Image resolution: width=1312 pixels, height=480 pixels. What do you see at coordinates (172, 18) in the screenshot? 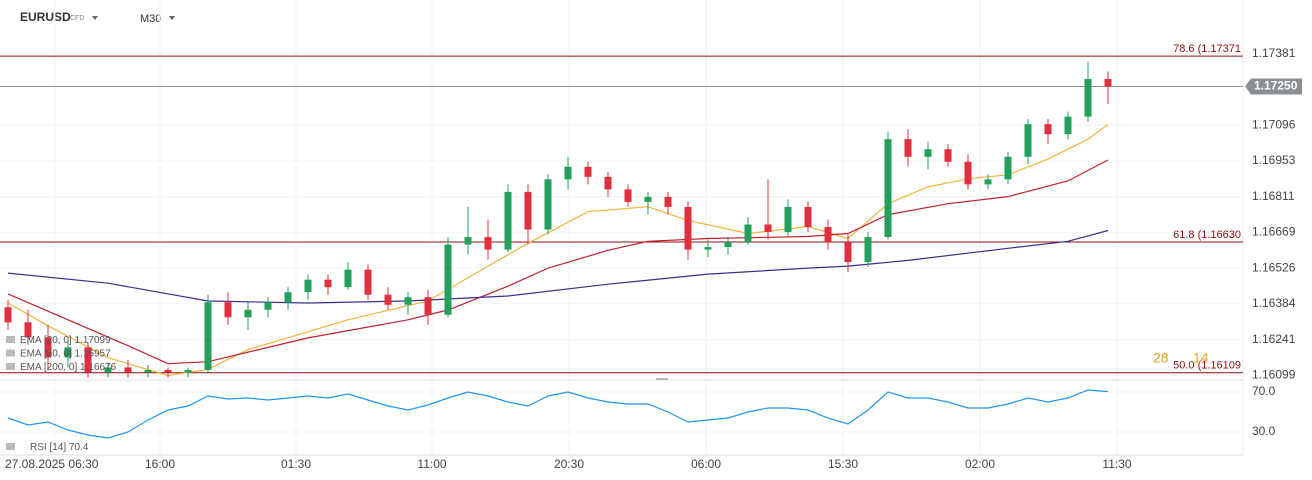
I see `timeframe-dropdown` at bounding box center [172, 18].